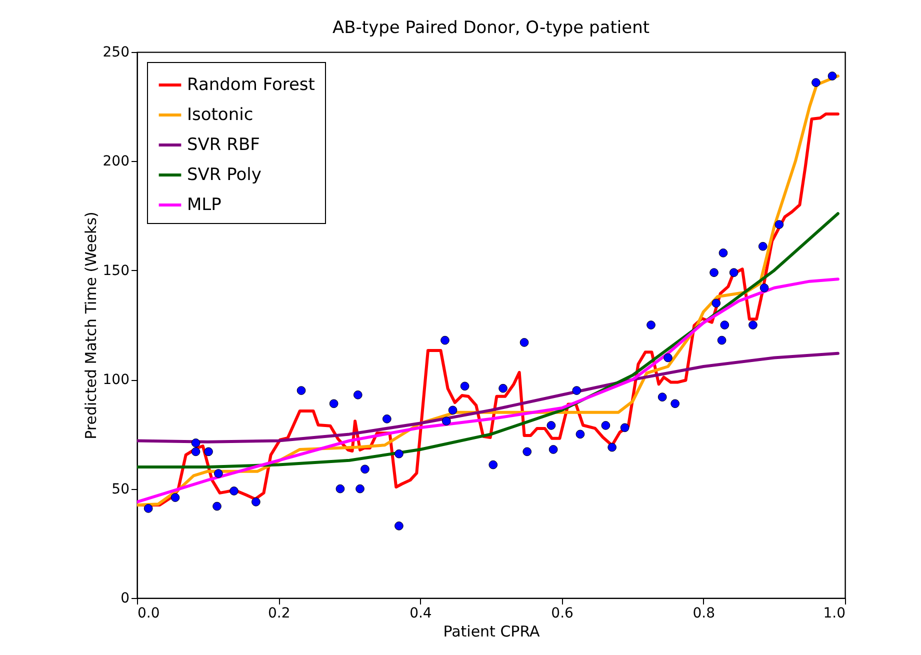  I want to click on x-tick-label: 0.8, so click(704, 614).